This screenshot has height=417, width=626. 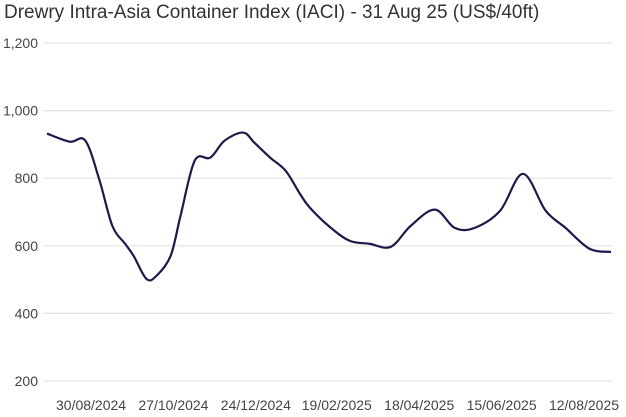 I want to click on x-tick-label: 12/08/2025, so click(x=584, y=405).